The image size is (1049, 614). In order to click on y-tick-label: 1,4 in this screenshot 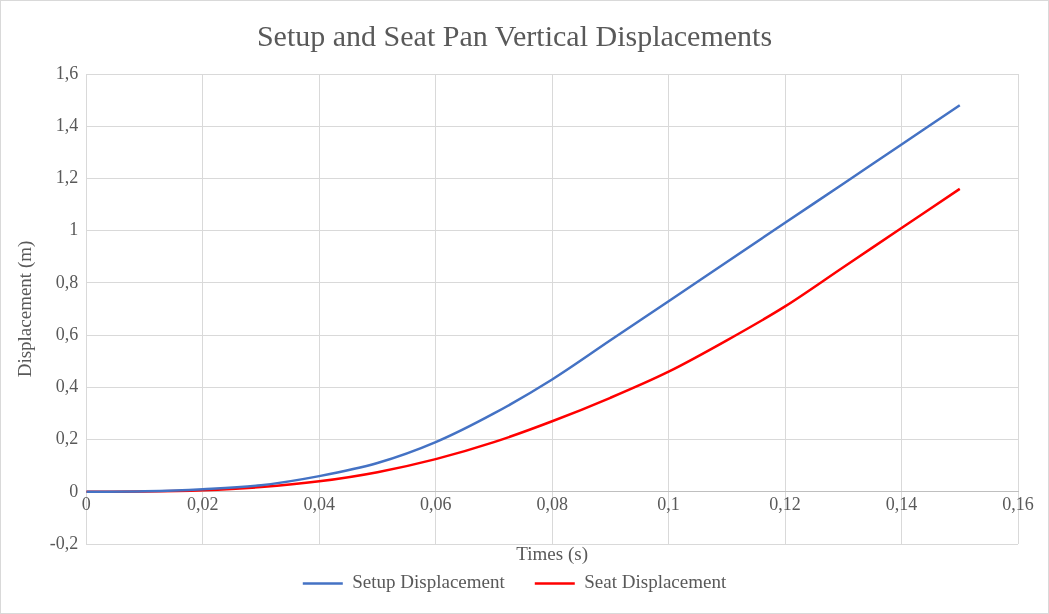, I will do `click(67, 124)`.